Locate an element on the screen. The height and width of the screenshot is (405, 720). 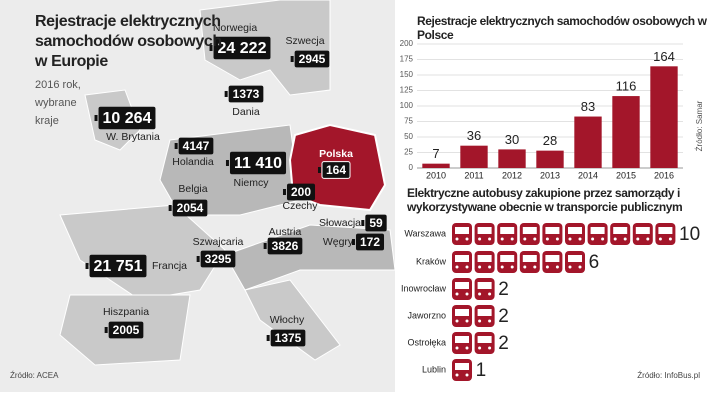
country-name: Norwegia is located at coordinates (235, 28).